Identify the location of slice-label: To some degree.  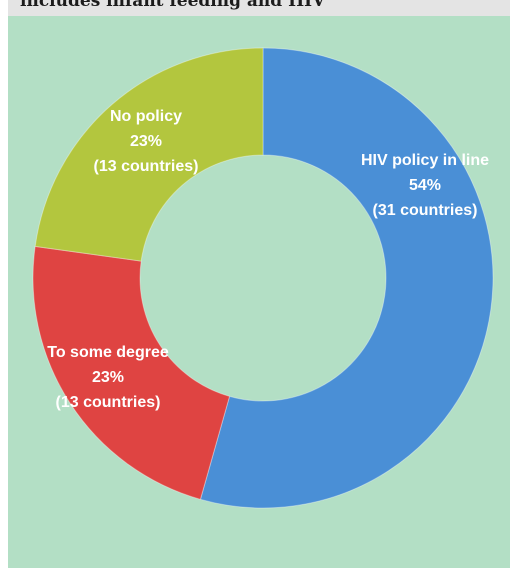
(108, 352).